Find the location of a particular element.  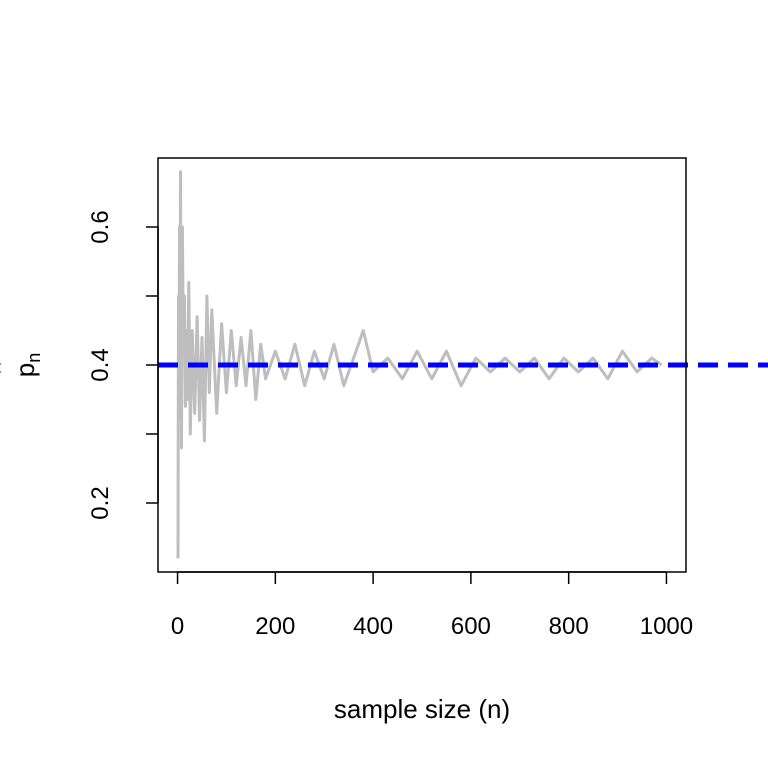

y-tick-label: 0.4 is located at coordinates (100, 364).